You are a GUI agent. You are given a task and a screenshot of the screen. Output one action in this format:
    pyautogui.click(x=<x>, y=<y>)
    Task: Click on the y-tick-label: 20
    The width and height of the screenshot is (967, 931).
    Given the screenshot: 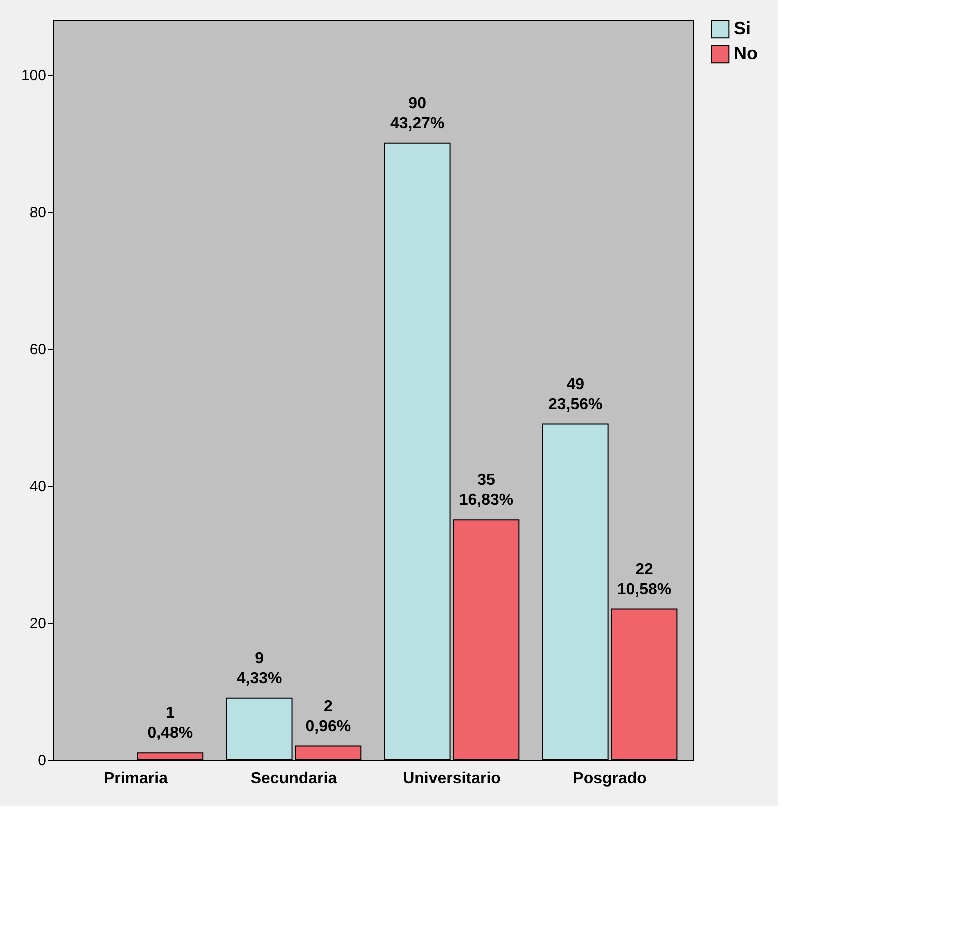 What is the action you would take?
    pyautogui.click(x=38, y=623)
    